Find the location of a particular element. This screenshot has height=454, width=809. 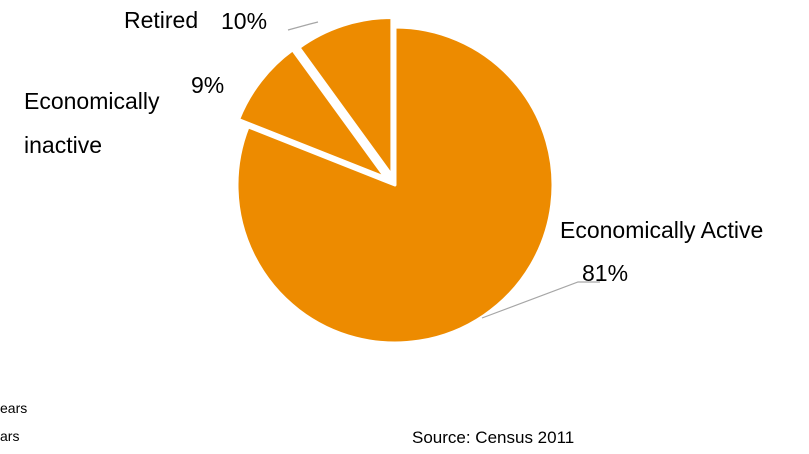

label-economically-inactive-line2: inactive is located at coordinates (63, 145).